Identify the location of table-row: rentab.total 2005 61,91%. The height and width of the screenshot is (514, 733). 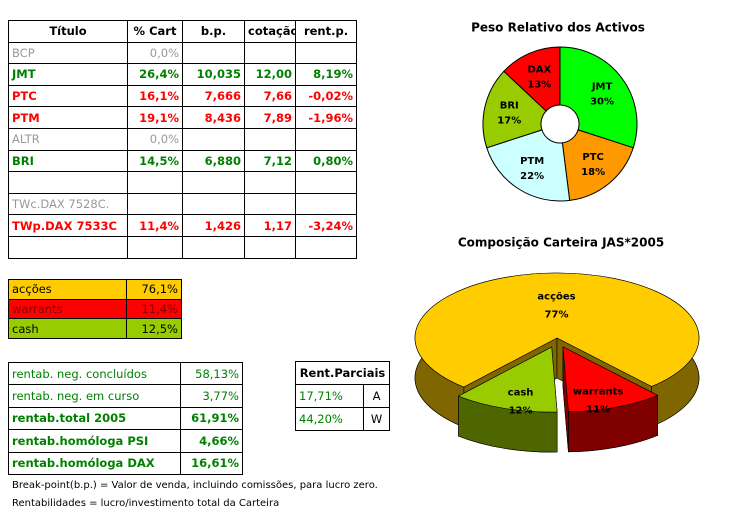
(125, 418).